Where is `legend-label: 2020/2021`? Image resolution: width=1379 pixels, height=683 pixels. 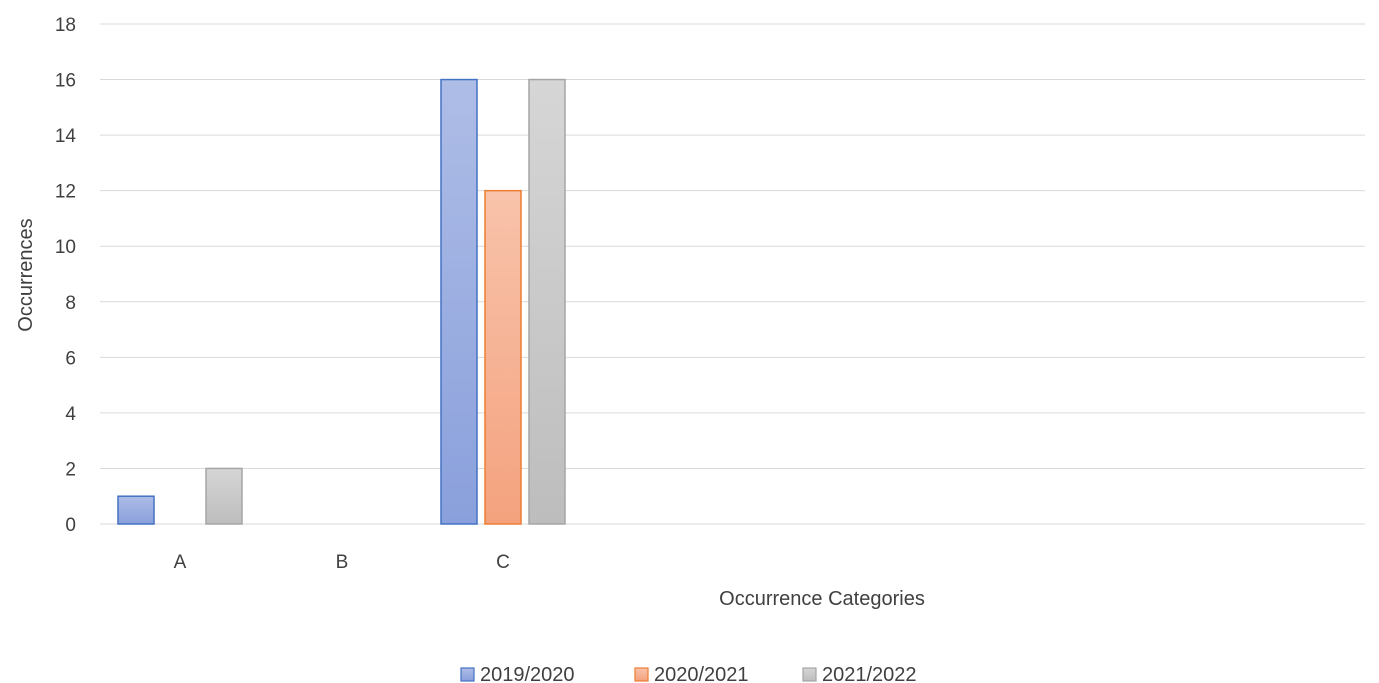
legend-label: 2020/2021 is located at coordinates (701, 673).